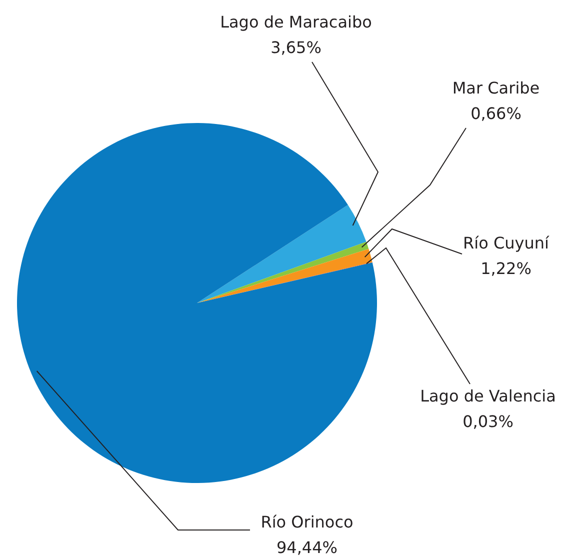  Describe the element at coordinates (506, 268) in the screenshot. I see `data-label: 1,22%` at that location.